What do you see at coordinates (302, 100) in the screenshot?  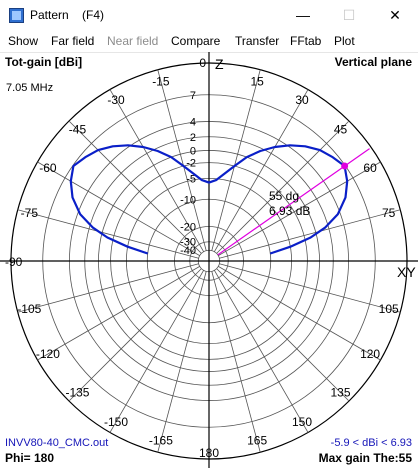 I see `angle-tick-label: 30` at bounding box center [302, 100].